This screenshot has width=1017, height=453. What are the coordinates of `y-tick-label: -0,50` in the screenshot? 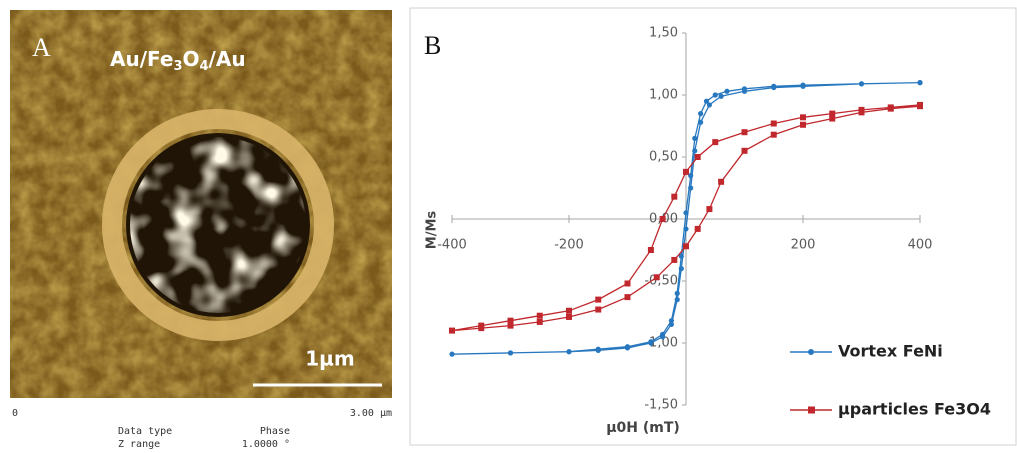 It's located at (661, 281).